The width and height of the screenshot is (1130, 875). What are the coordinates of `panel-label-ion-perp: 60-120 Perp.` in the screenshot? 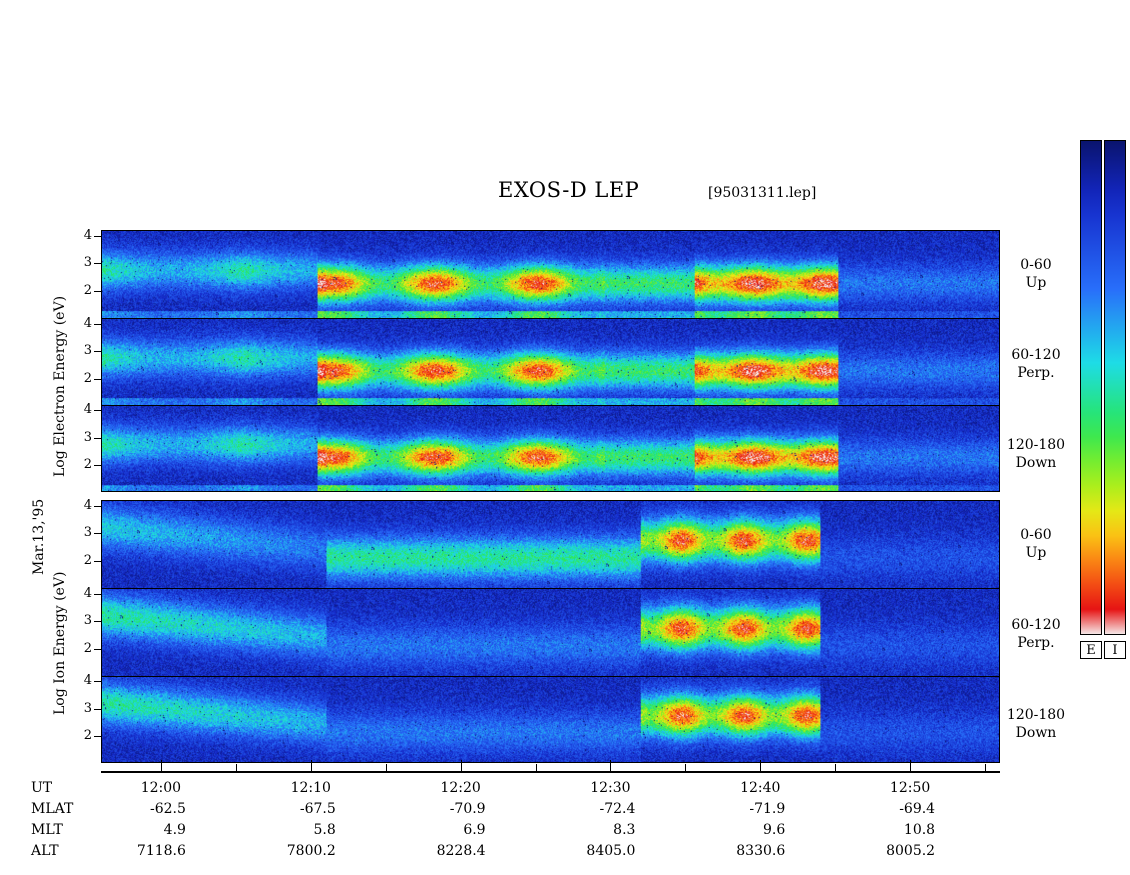 It's located at (1036, 634).